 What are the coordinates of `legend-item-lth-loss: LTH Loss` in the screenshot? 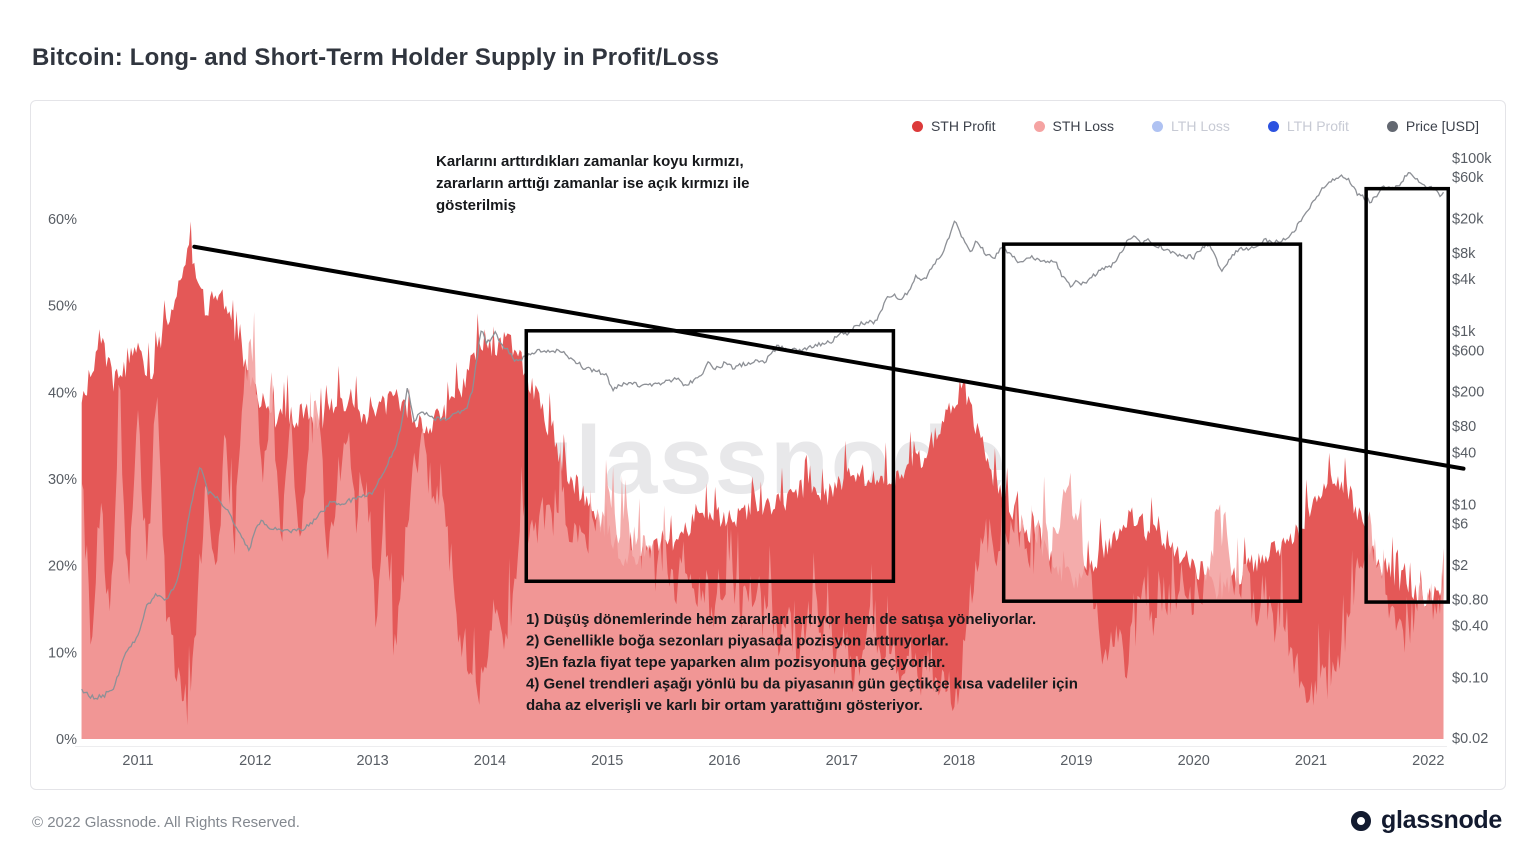 It's located at (1191, 126).